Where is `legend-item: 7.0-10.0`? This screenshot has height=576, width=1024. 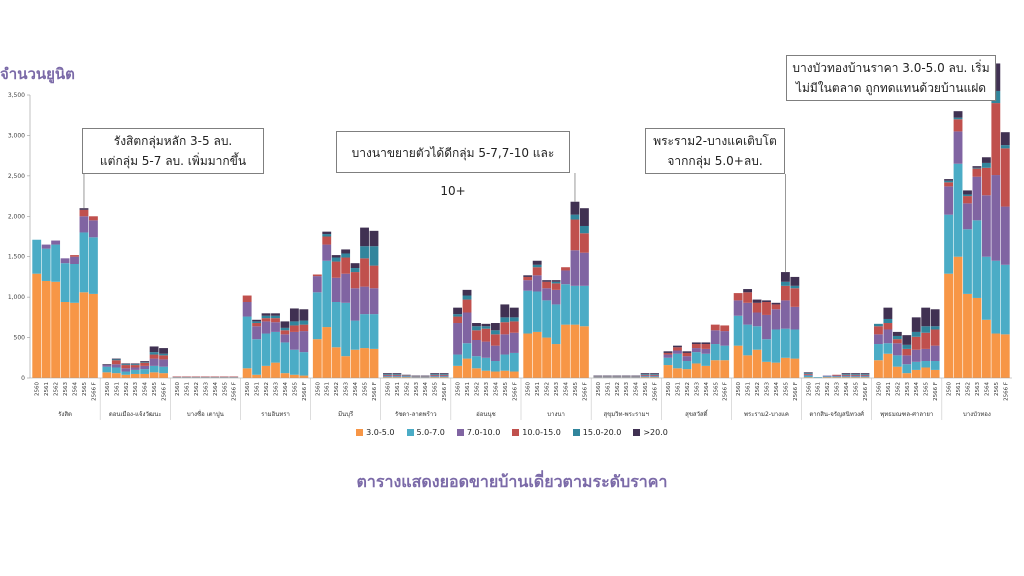 legend-item: 7.0-10.0 is located at coordinates (478, 432).